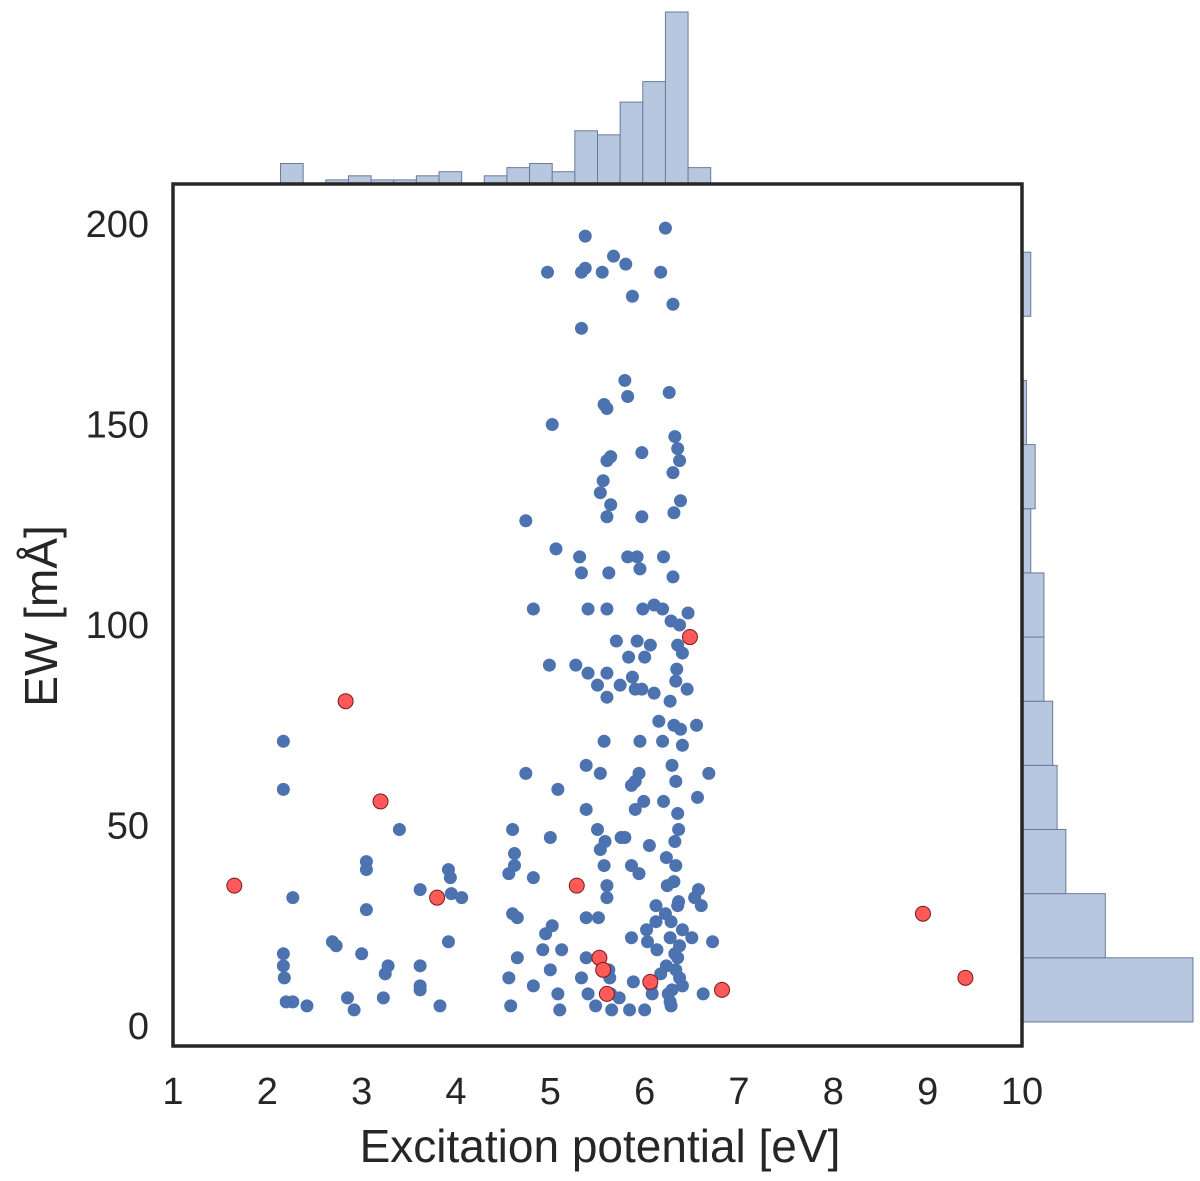 The image size is (1200, 1181). I want to click on y-tick-label: 150, so click(117, 426).